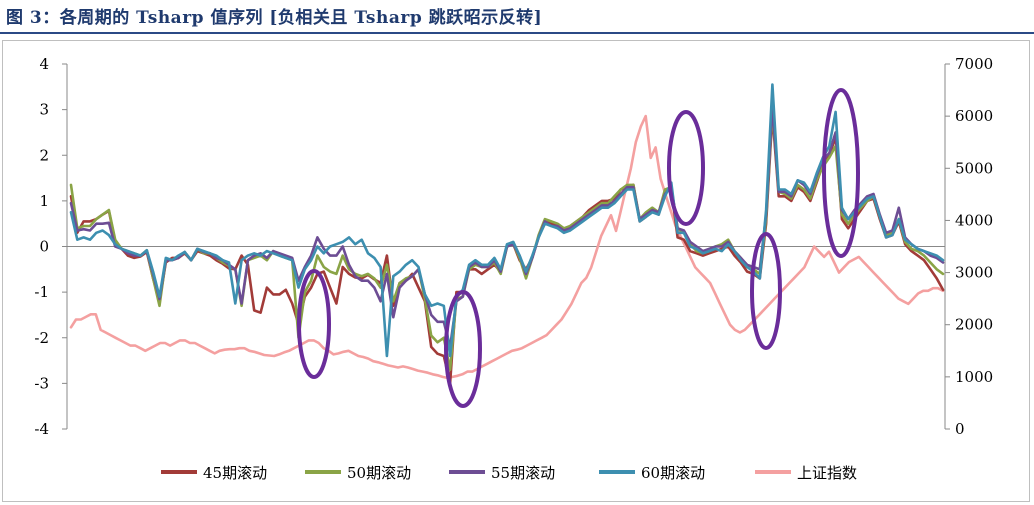 This screenshot has height=505, width=1034. I want to click on right-tick-label: 4000, so click(974, 220).